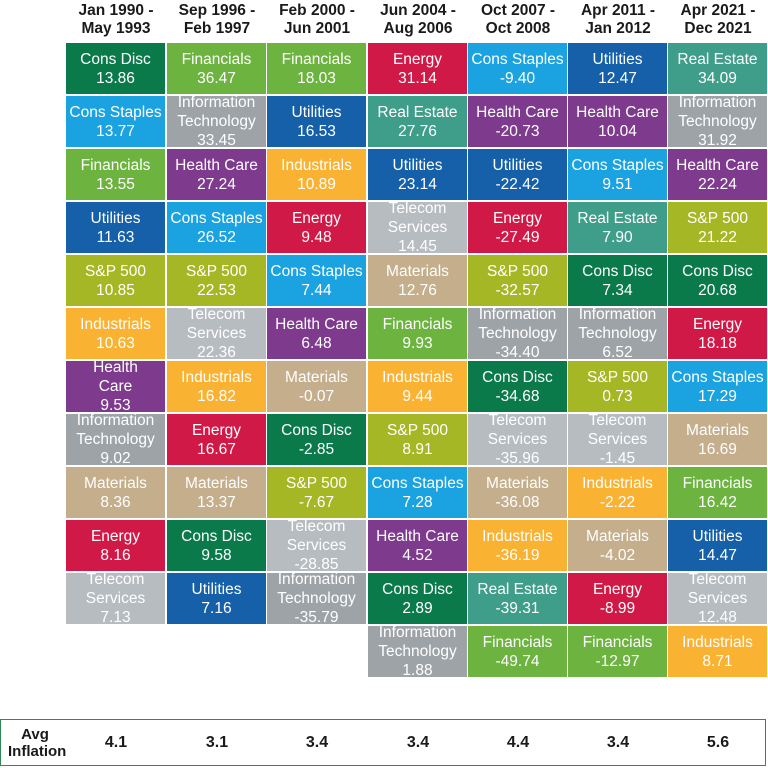 The height and width of the screenshot is (768, 768). What do you see at coordinates (518, 28) in the screenshot?
I see `period-end: Oct 2008` at bounding box center [518, 28].